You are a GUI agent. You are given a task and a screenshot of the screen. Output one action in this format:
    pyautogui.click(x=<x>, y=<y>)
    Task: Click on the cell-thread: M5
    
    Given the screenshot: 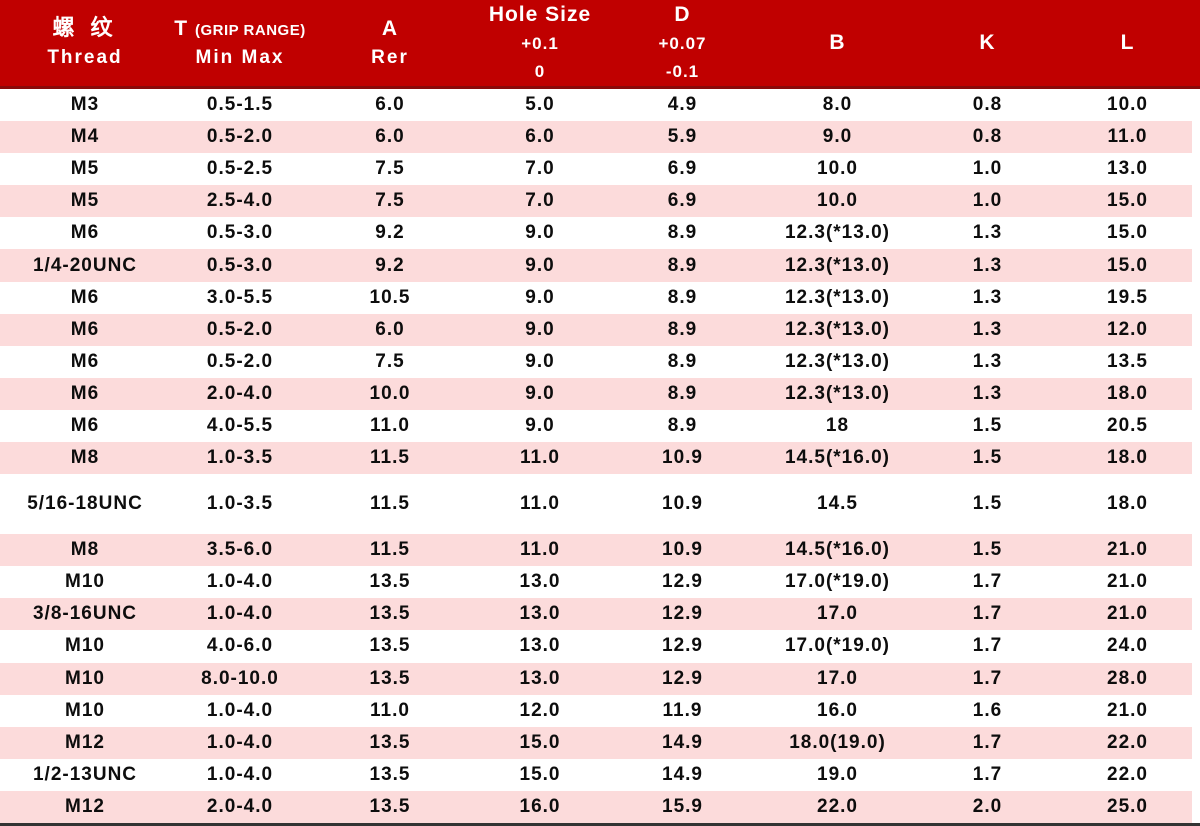 What is the action you would take?
    pyautogui.click(x=85, y=201)
    